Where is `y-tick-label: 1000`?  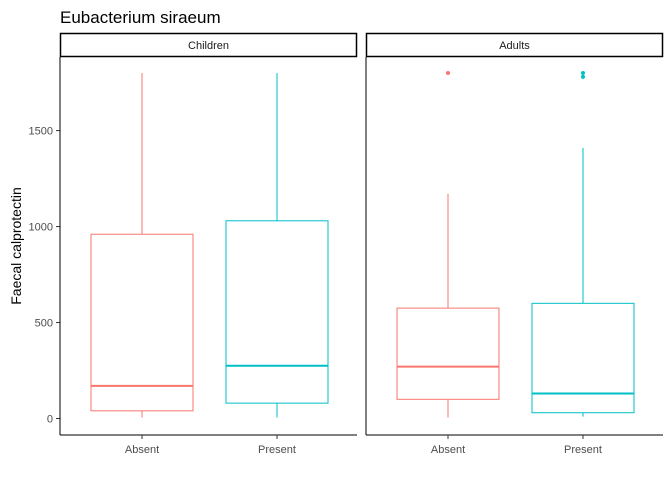
y-tick-label: 1000 is located at coordinates (41, 228).